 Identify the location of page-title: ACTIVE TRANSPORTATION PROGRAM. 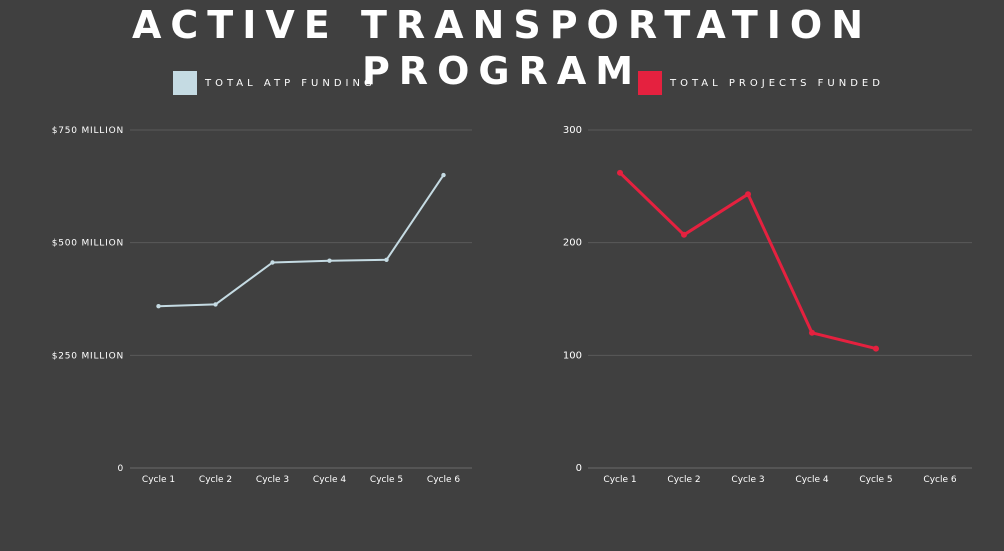
(502, 48).